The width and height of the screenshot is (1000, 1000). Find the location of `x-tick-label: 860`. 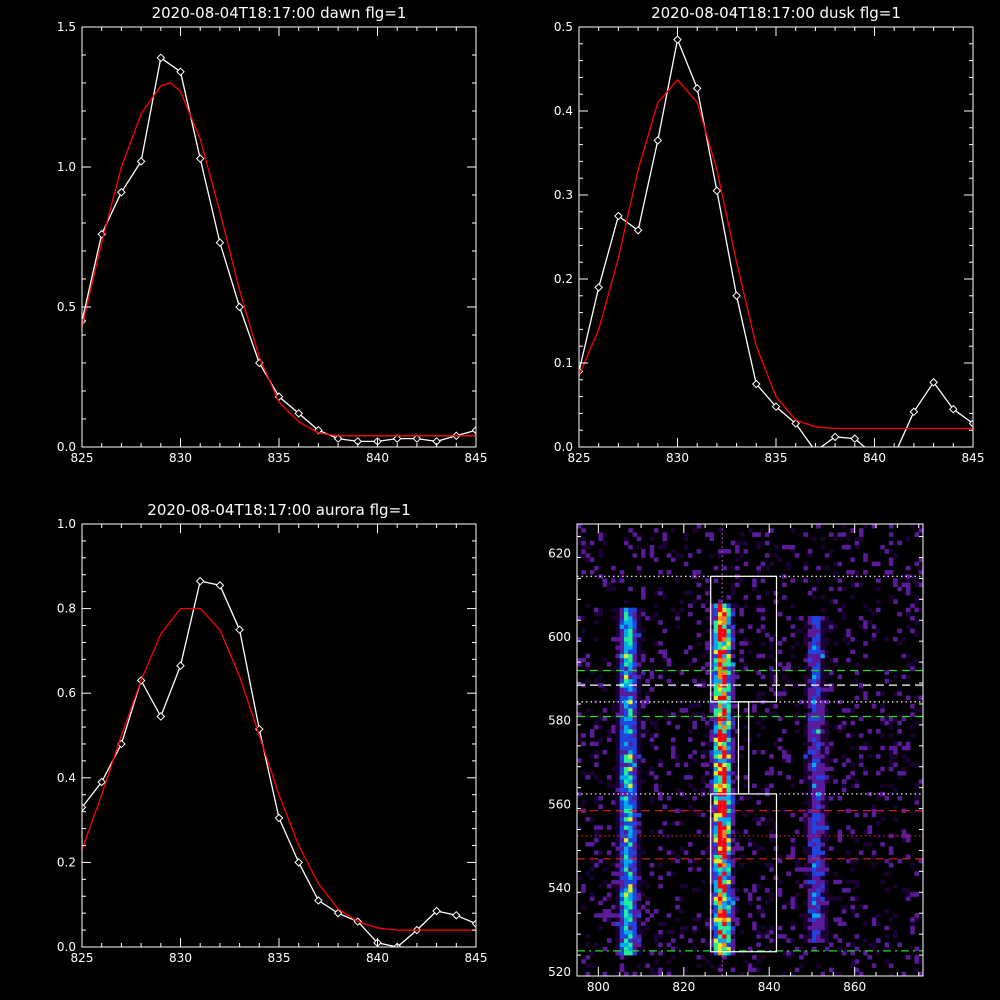

x-tick-label: 860 is located at coordinates (854, 987).